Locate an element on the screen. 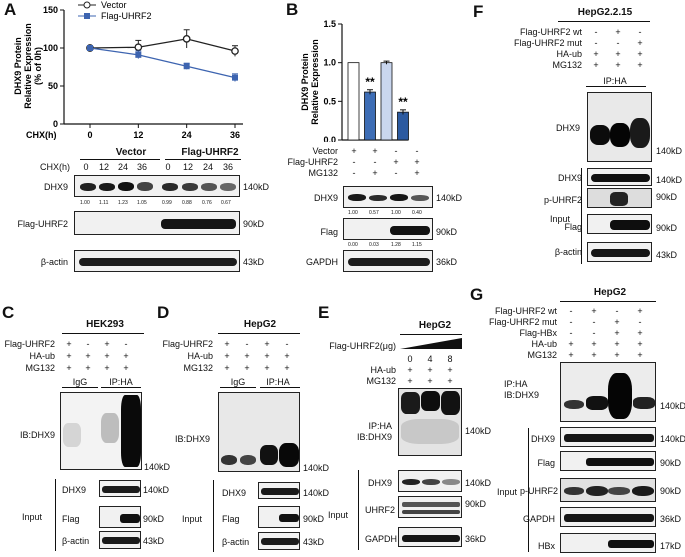  row-label: p-UHRF2 is located at coordinates (539, 491).